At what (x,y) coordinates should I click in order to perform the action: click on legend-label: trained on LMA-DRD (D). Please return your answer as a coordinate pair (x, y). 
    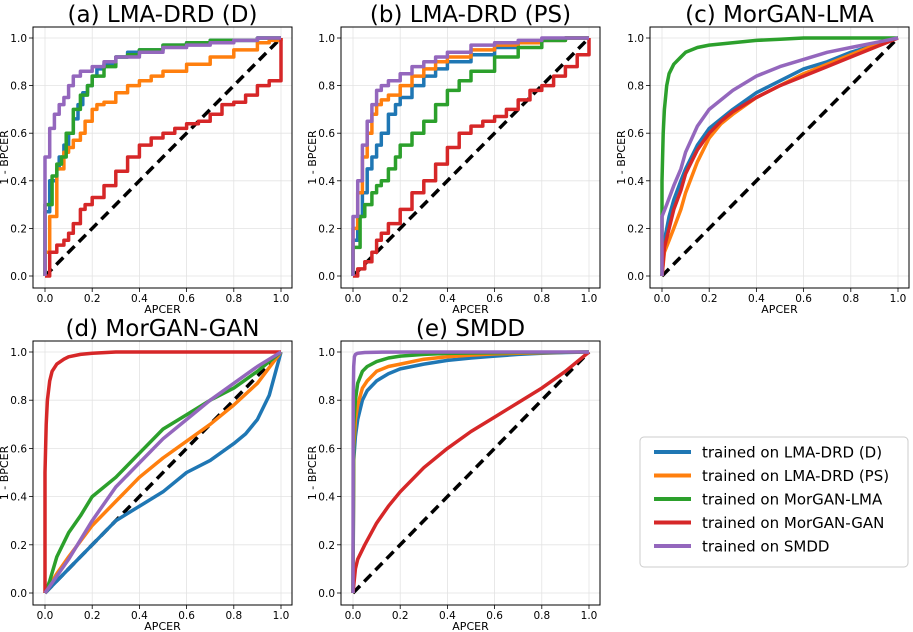
    Looking at the image, I should click on (792, 453).